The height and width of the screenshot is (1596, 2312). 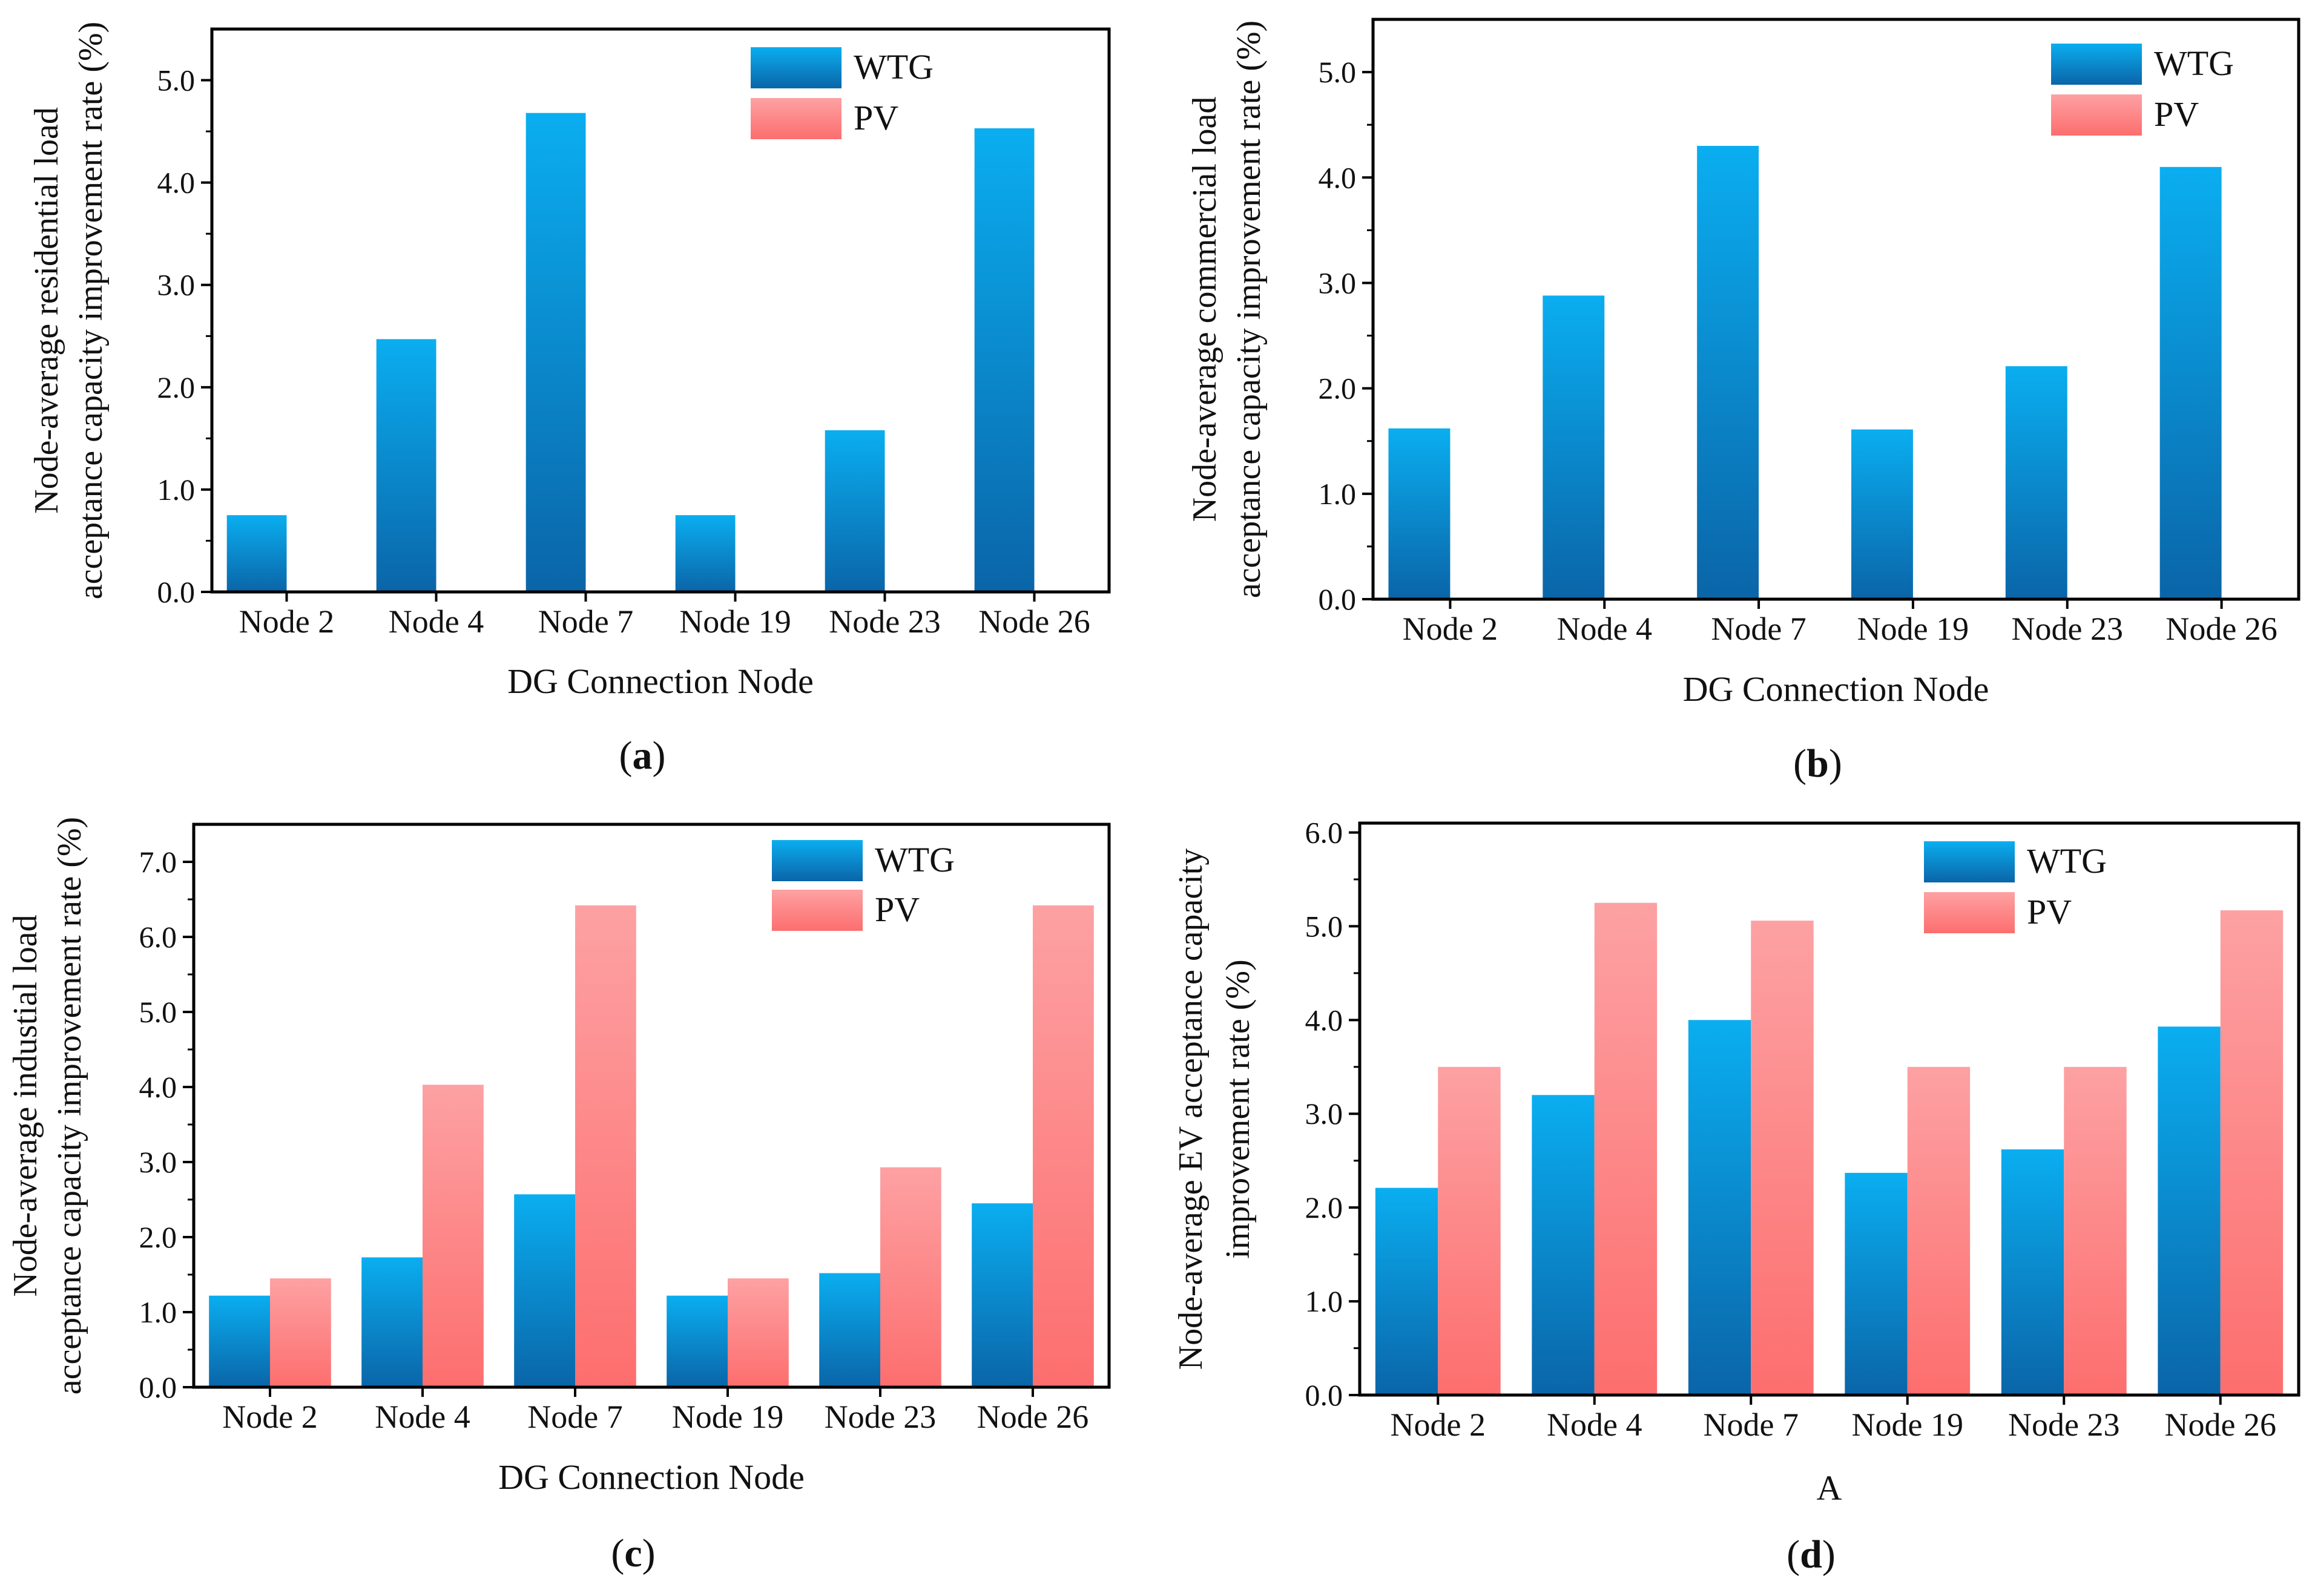 What do you see at coordinates (158, 937) in the screenshot?
I see `y-tick-label: 6.0` at bounding box center [158, 937].